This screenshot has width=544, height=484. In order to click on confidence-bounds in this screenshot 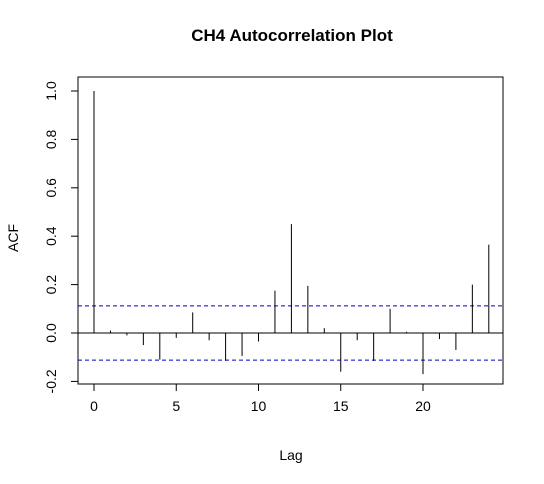, I will do `click(290, 333)`.